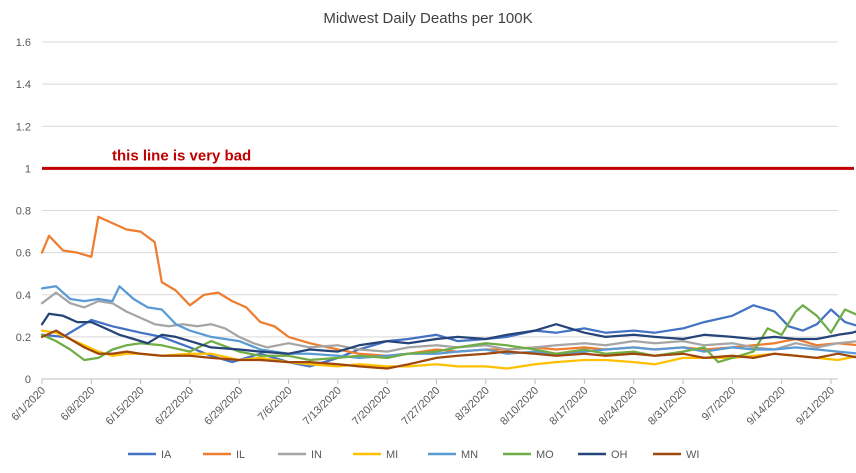 The height and width of the screenshot is (473, 856). What do you see at coordinates (23, 127) in the screenshot?
I see `y-tick-label: 1.2` at bounding box center [23, 127].